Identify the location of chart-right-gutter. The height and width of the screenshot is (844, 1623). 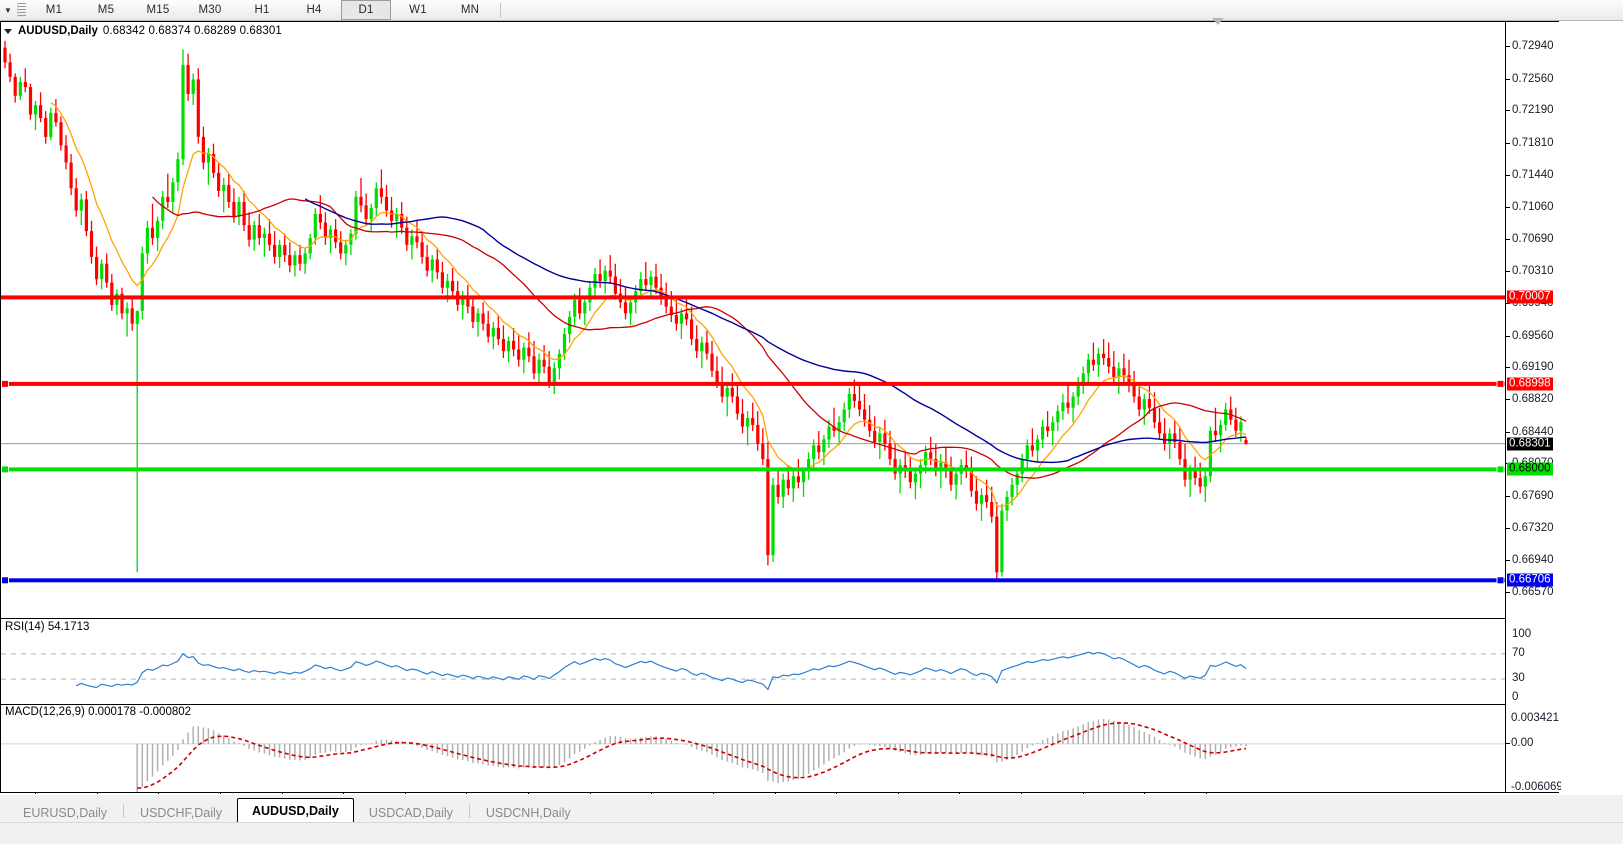
(1592, 407).